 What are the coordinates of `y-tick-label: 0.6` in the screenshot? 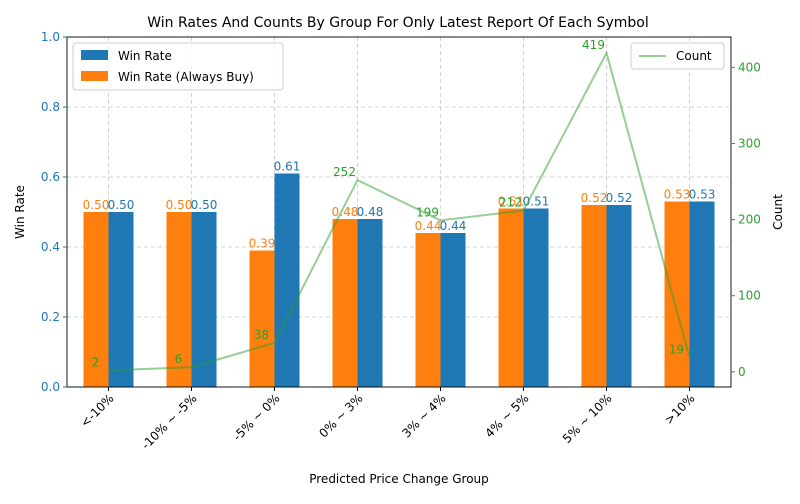 It's located at (50, 177).